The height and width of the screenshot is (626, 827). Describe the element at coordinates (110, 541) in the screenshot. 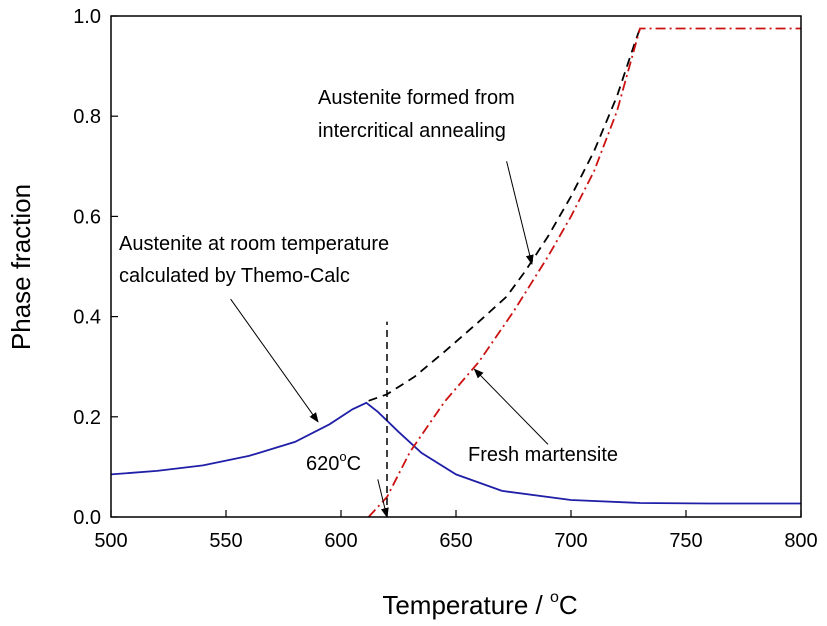

I see `x-tick-label: 500` at that location.